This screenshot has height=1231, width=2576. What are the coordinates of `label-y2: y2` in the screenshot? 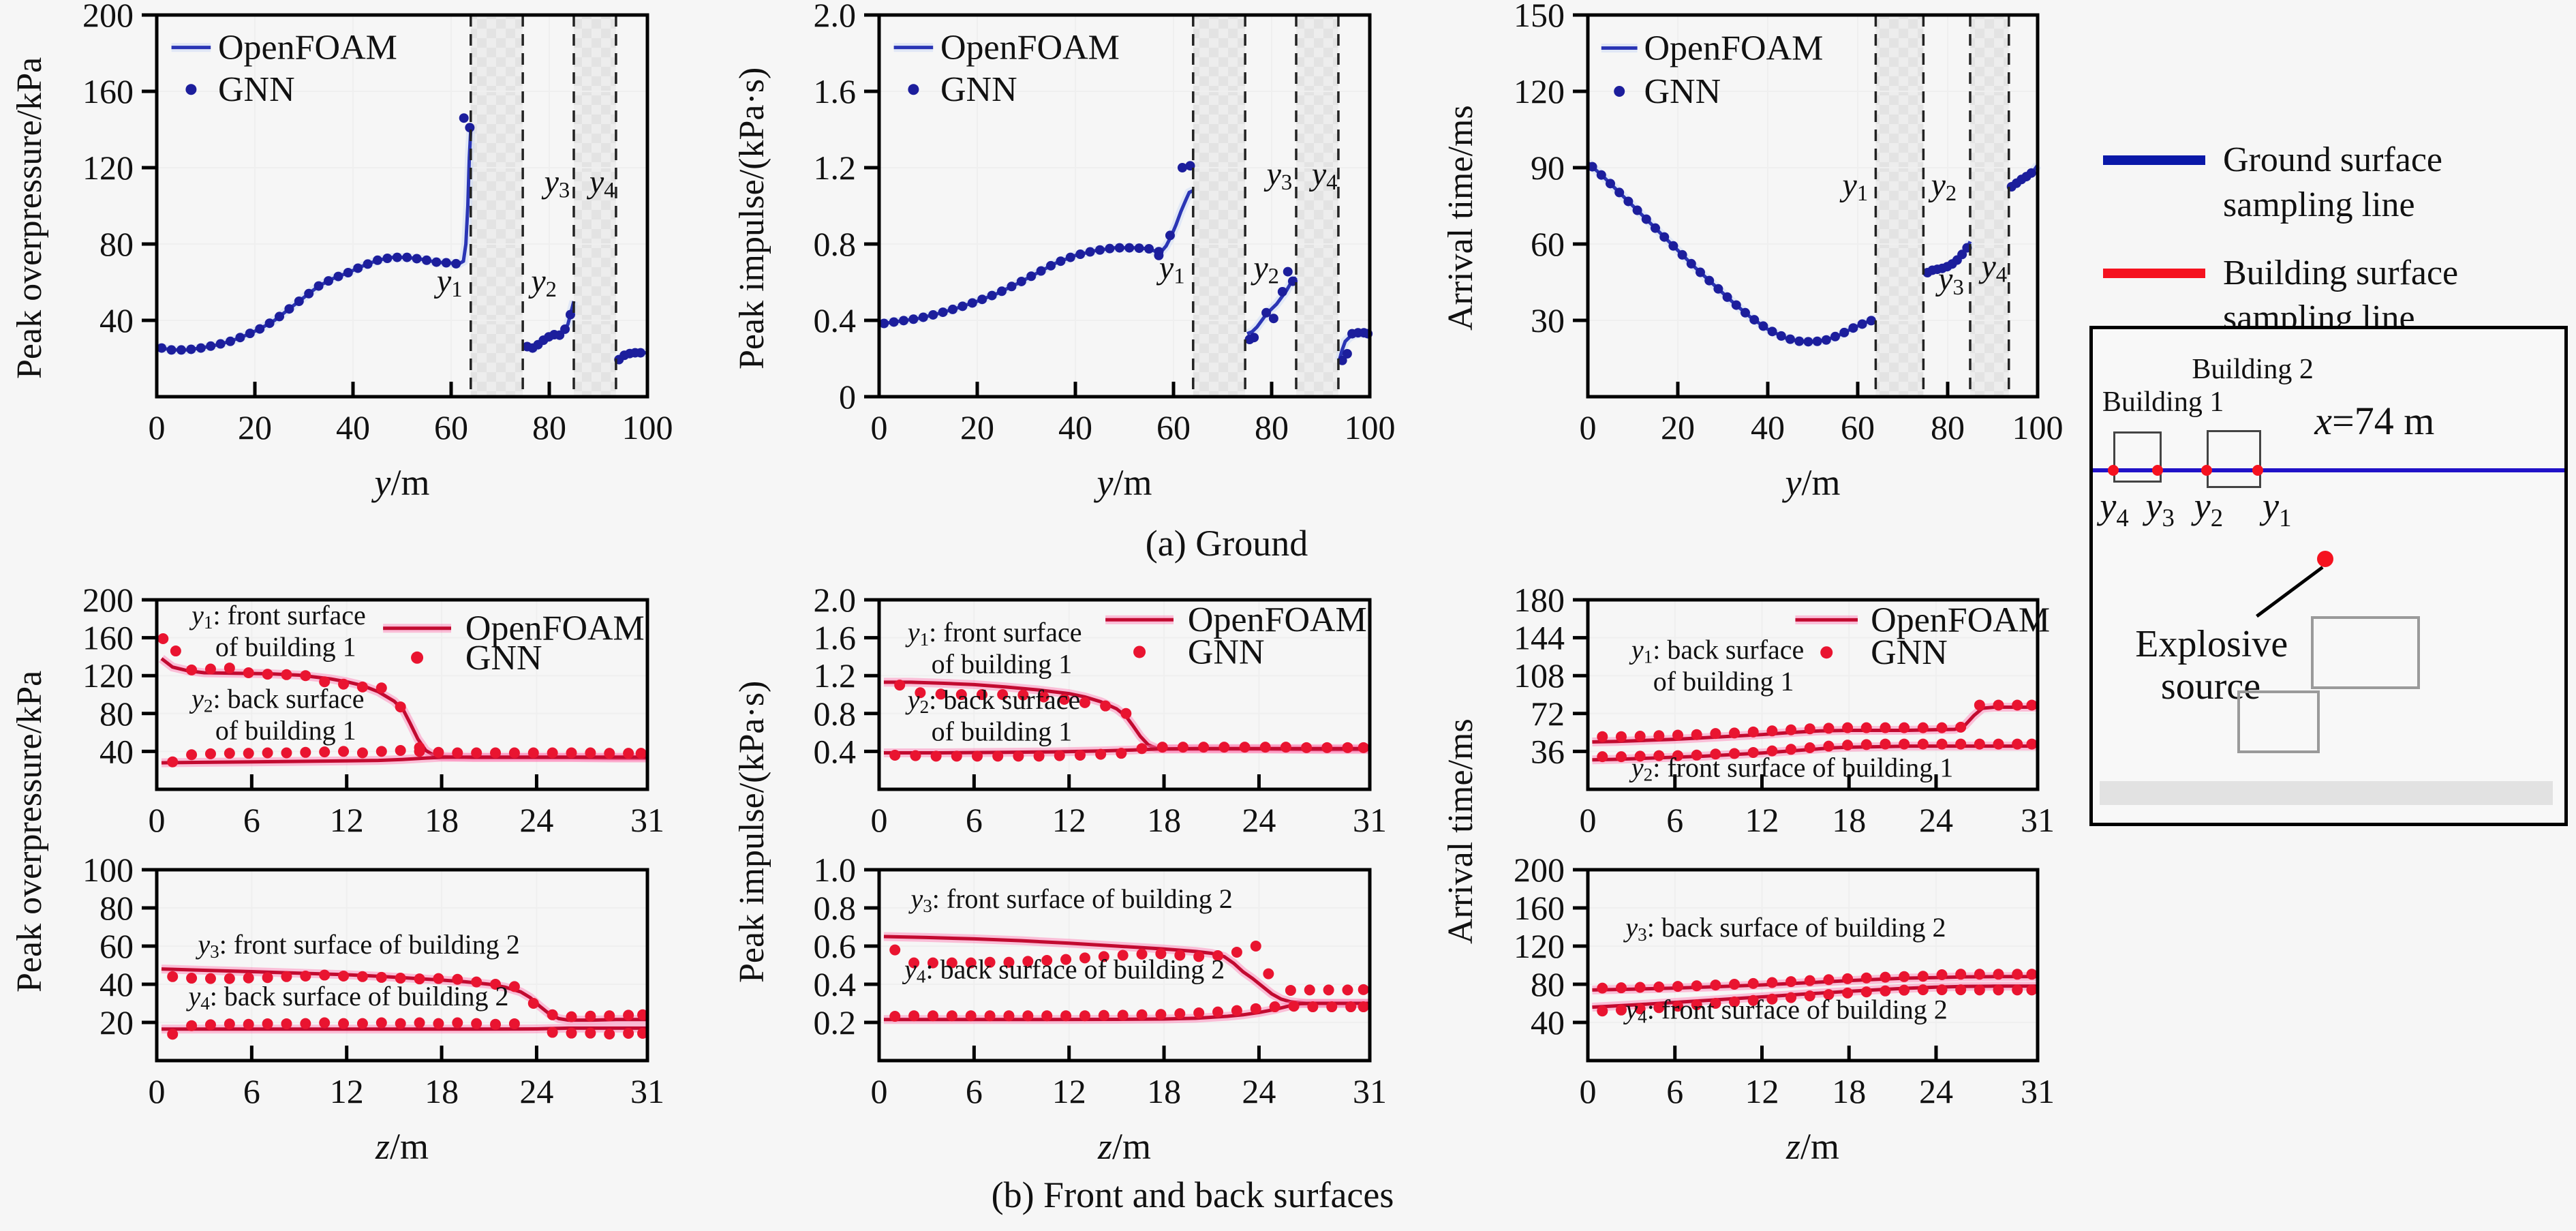 It's located at (2209, 508).